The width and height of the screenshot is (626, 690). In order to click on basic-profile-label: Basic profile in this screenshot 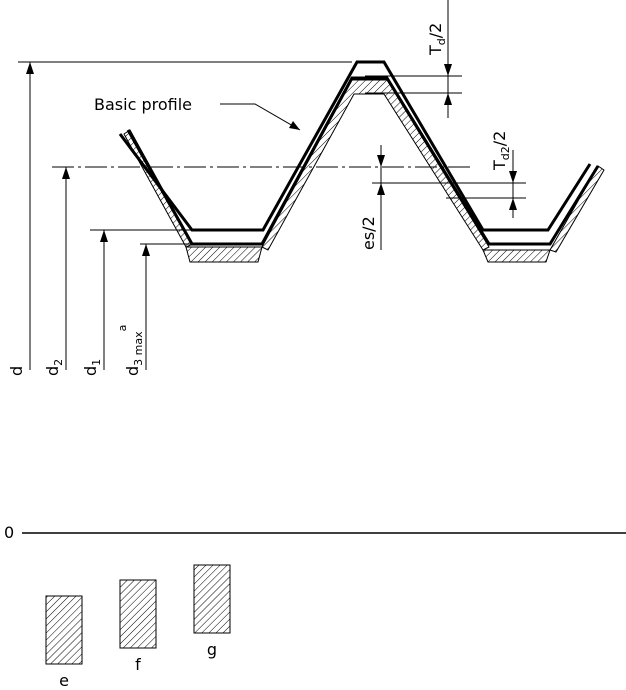, I will do `click(143, 104)`.